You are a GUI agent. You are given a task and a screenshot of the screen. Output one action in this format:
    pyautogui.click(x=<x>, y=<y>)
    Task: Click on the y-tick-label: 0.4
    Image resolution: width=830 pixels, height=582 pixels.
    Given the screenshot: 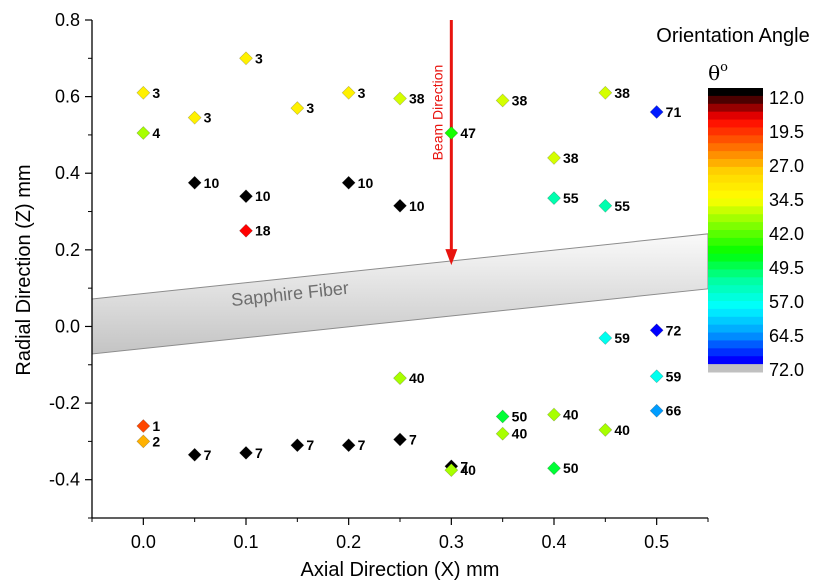 What is the action you would take?
    pyautogui.click(x=67, y=173)
    